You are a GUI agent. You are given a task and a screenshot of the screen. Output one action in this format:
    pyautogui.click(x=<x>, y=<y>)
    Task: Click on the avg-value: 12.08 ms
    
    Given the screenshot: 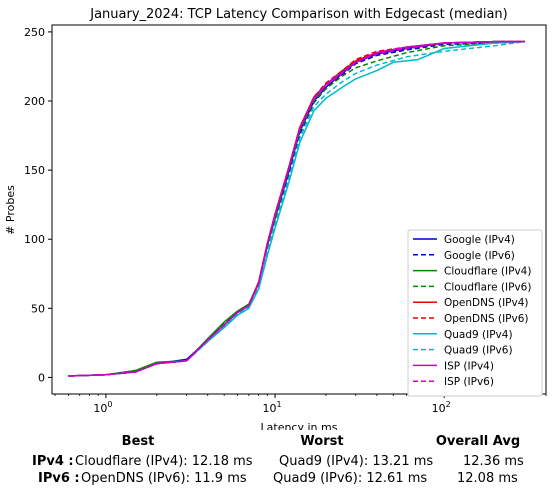 What is the action you would take?
    pyautogui.click(x=487, y=478)
    